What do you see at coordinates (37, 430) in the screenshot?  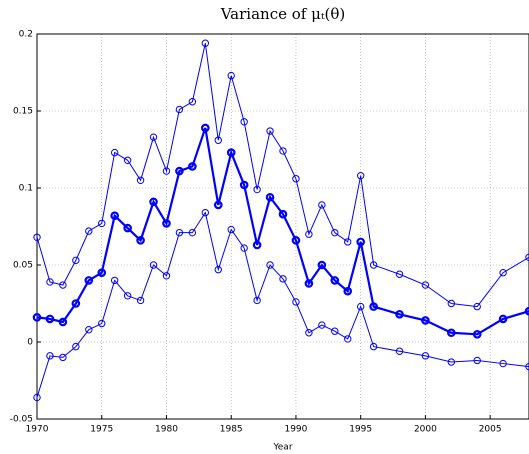 I see `x-tick-label: 1970` at bounding box center [37, 430].